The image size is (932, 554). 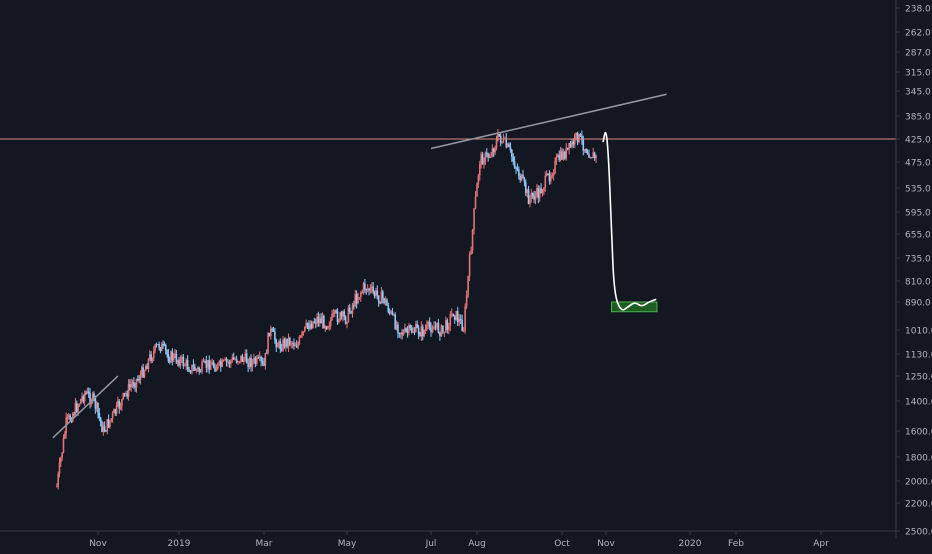 What do you see at coordinates (918, 34) in the screenshot?
I see `y-tick-label: 262.0` at bounding box center [918, 34].